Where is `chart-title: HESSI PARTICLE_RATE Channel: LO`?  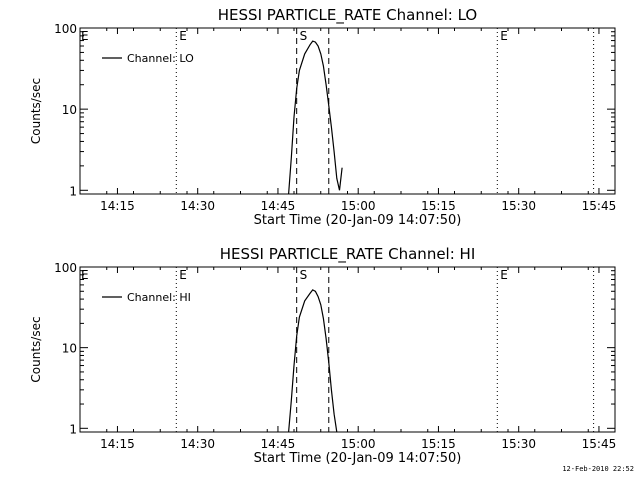 chart-title: HESSI PARTICLE_RATE Channel: LO is located at coordinates (347, 15).